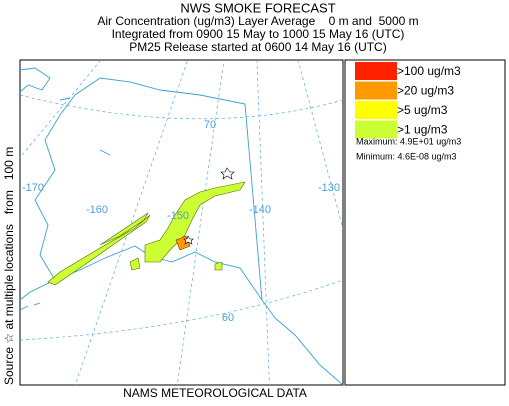 The width and height of the screenshot is (509, 406). I want to click on legend-min: Minimum: 4.6E-08 ug/m3, so click(406, 156).